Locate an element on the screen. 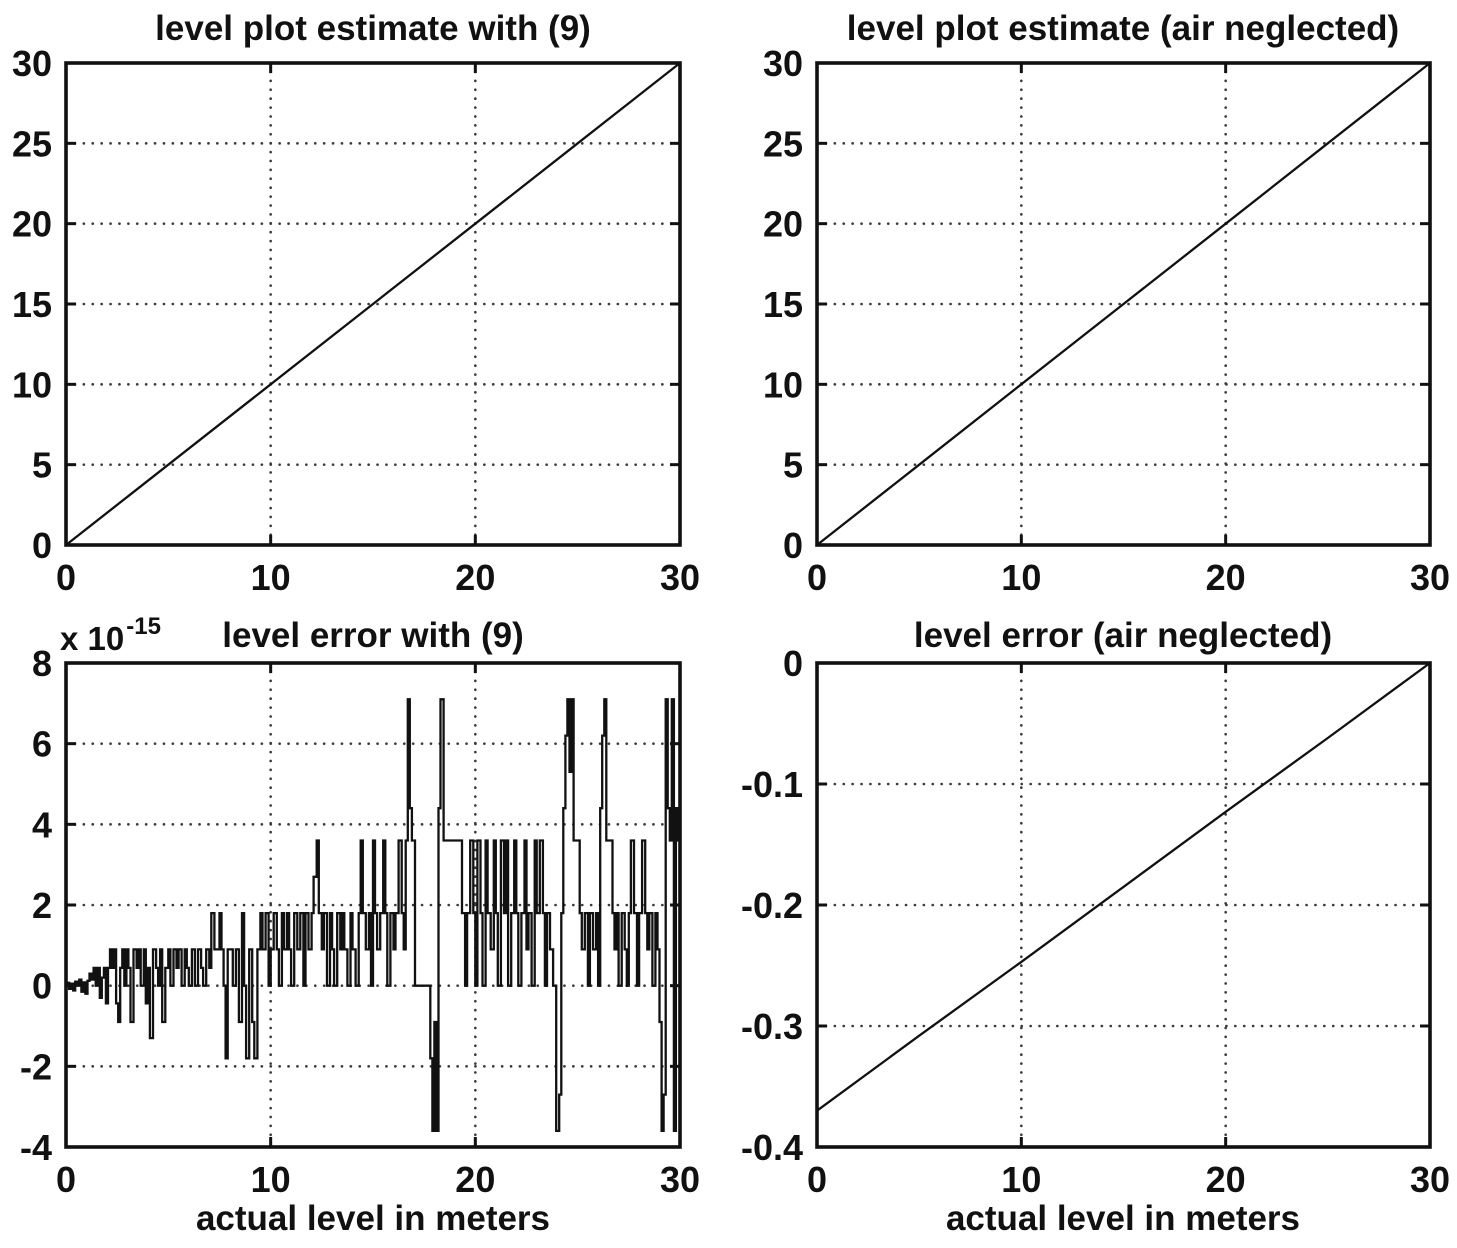 Image resolution: width=1457 pixels, height=1248 pixels. y-tick-label: -0.4 is located at coordinates (772, 1147).